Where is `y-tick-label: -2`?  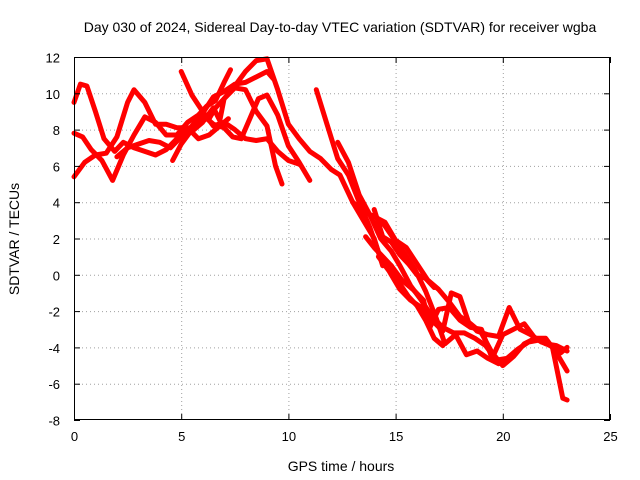
y-tick-label: -2 is located at coordinates (54, 312).